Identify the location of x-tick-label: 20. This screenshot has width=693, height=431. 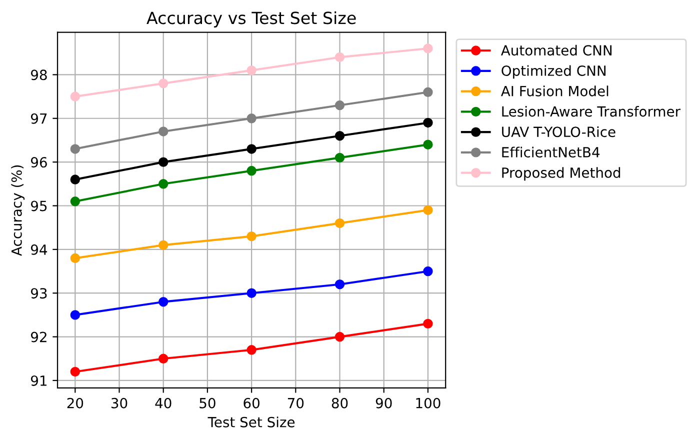
(75, 403).